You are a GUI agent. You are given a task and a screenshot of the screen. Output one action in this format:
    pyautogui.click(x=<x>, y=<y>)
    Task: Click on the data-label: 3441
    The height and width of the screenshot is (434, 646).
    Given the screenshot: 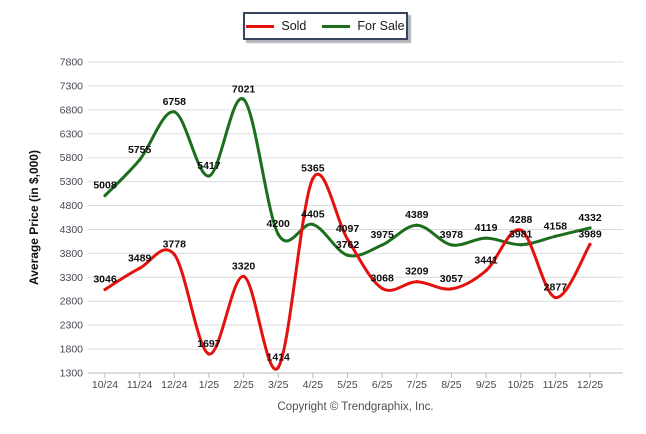 What is the action you would take?
    pyautogui.click(x=486, y=261)
    